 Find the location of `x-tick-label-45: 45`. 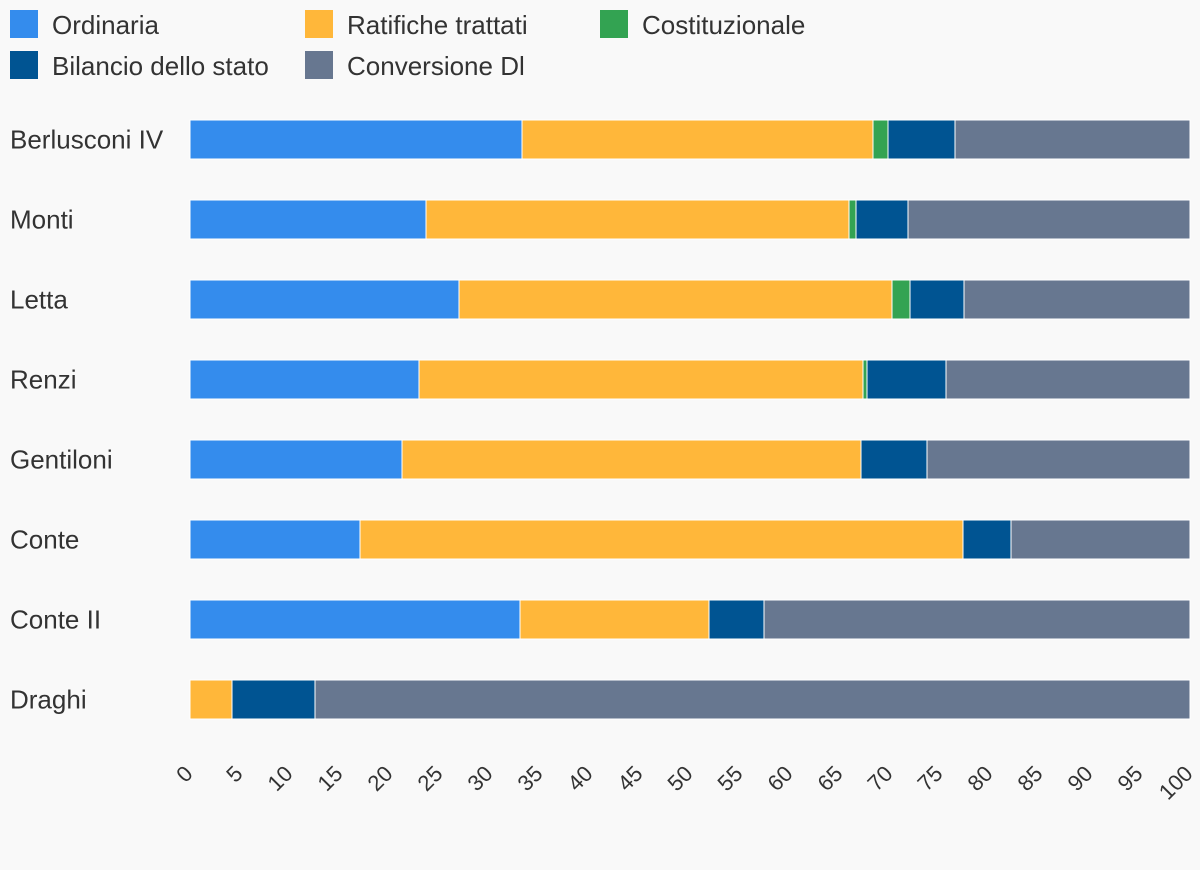

x-tick-label-45: 45 is located at coordinates (630, 778).